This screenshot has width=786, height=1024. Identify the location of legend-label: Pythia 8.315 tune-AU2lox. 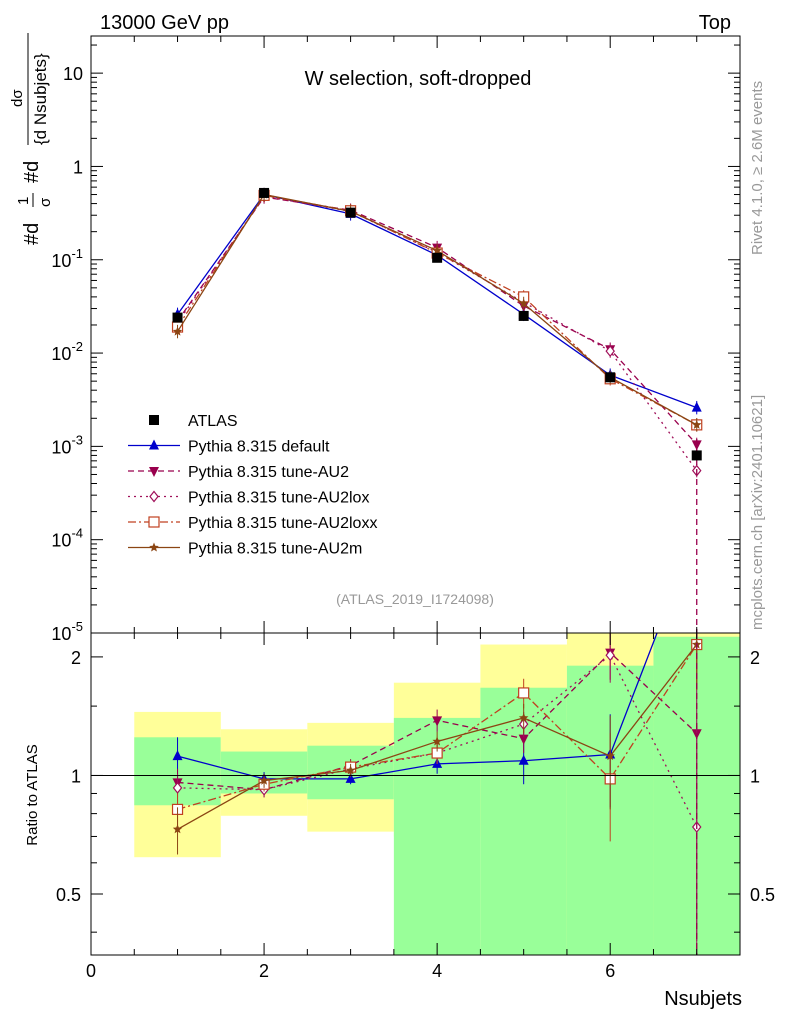
(278, 498).